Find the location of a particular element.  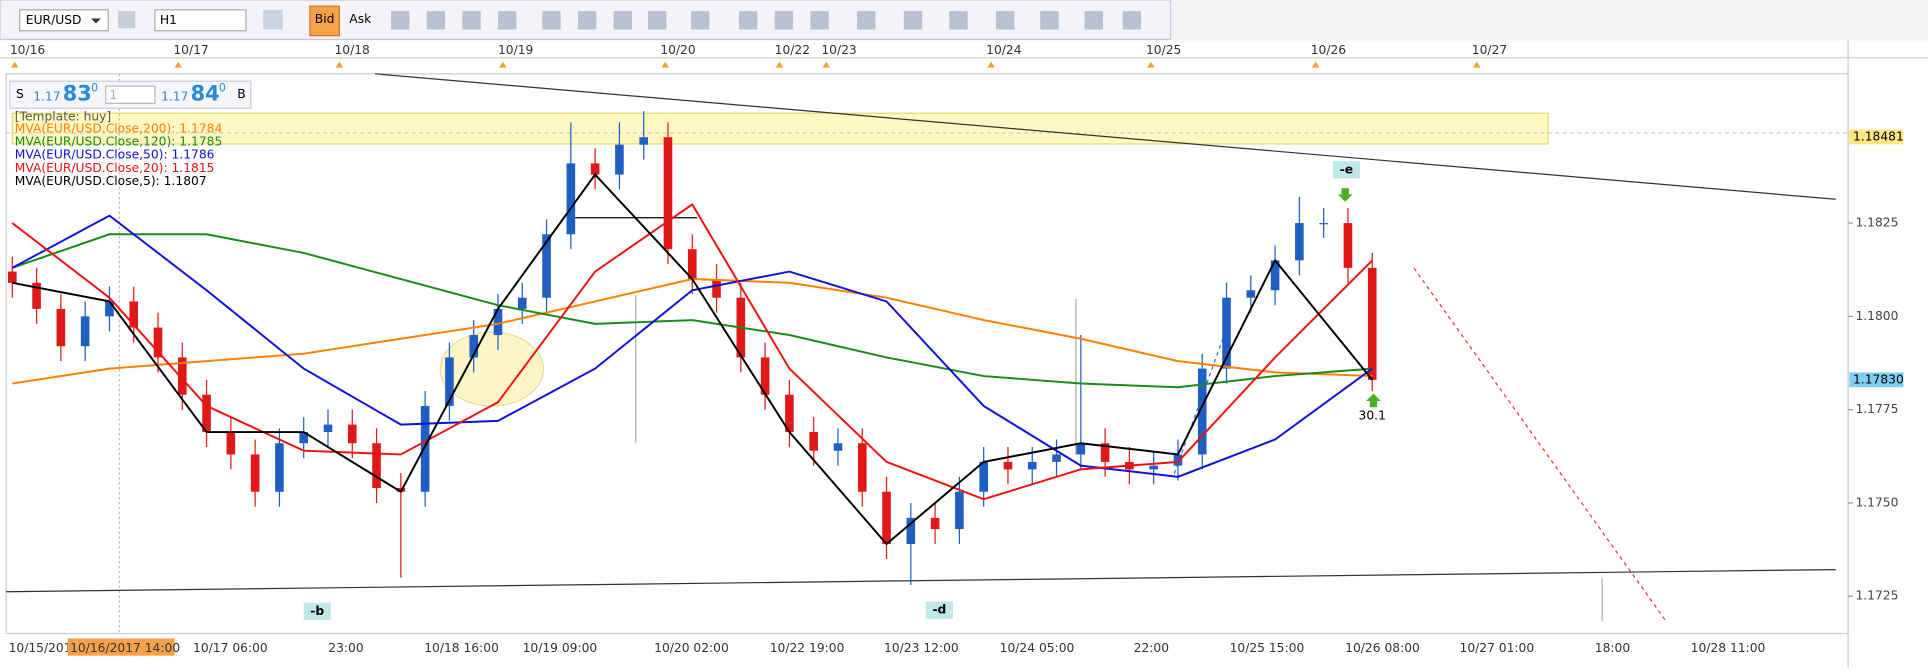

date-label: 10/17 is located at coordinates (190, 50).